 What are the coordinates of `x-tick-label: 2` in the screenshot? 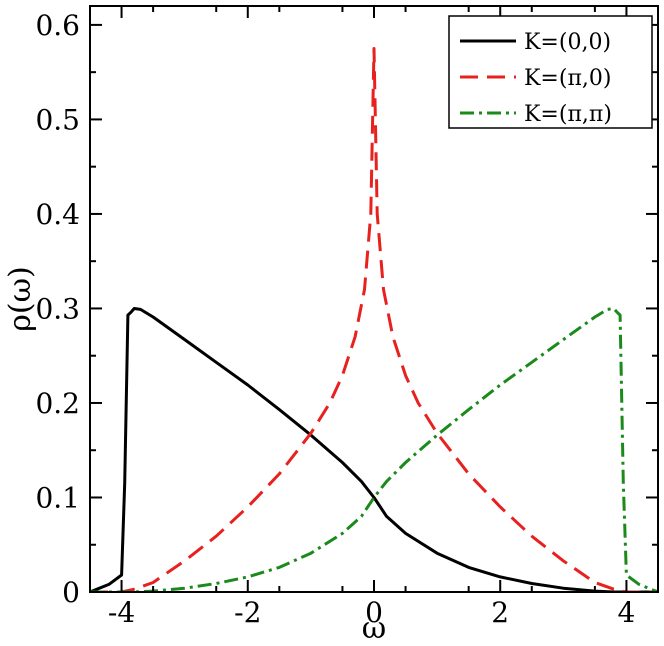 It's located at (500, 612).